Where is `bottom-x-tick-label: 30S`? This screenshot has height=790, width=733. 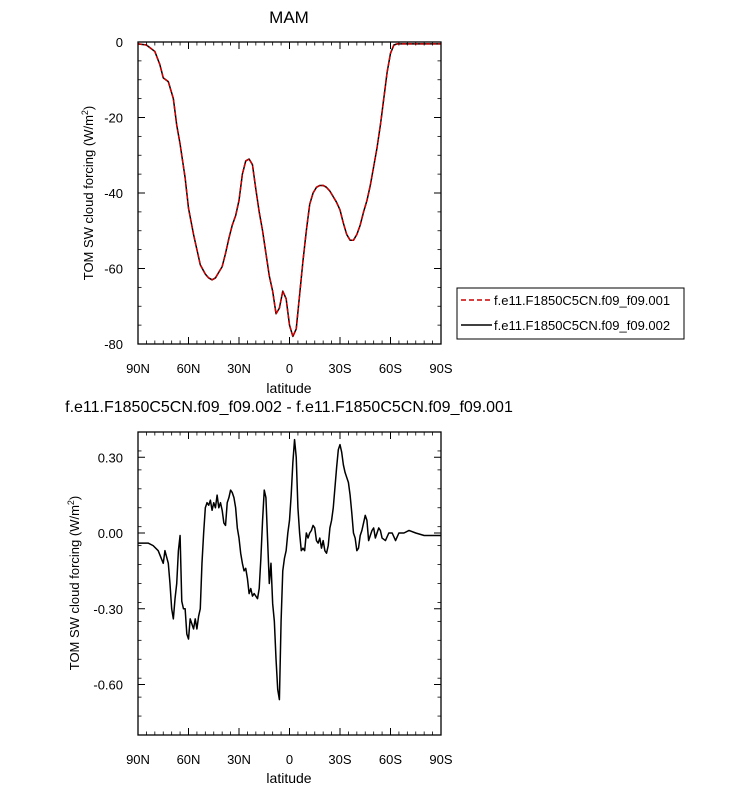
bottom-x-tick-label: 30S is located at coordinates (339, 759).